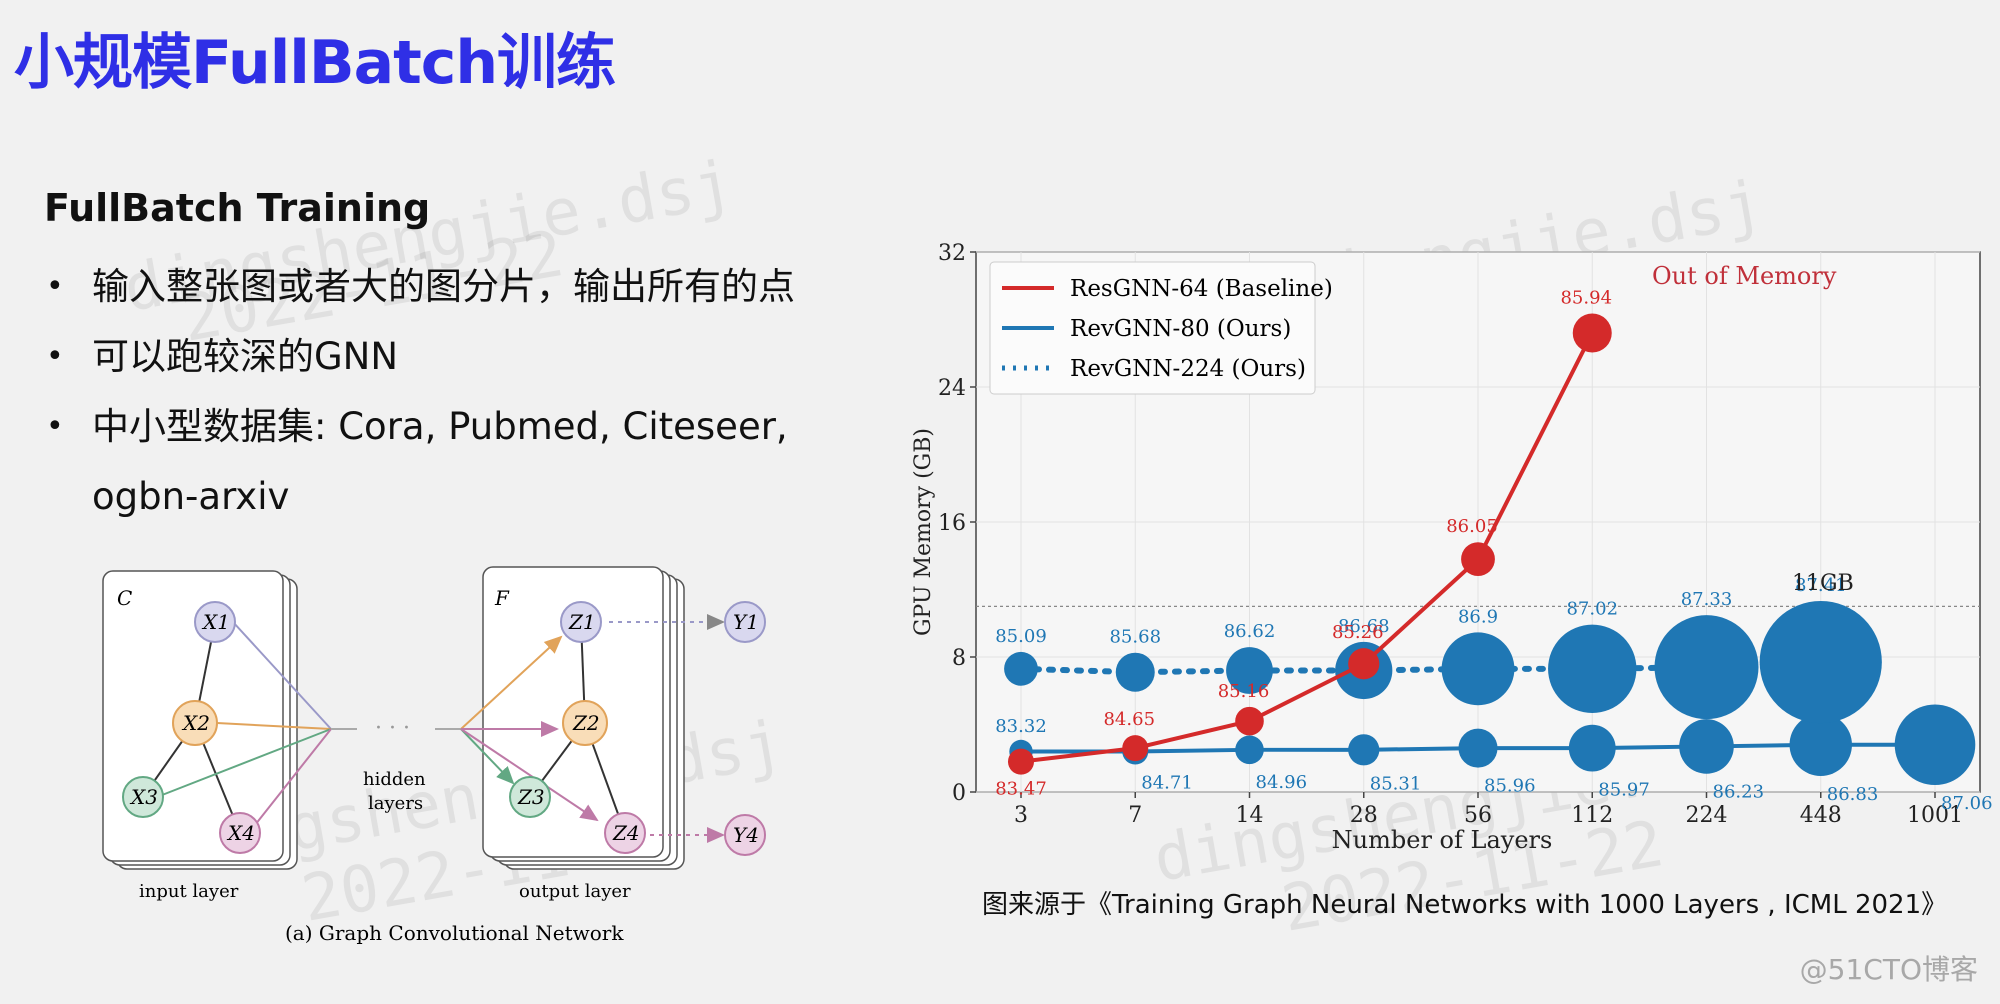  I want to click on x-tick-label: 28, so click(1364, 815).